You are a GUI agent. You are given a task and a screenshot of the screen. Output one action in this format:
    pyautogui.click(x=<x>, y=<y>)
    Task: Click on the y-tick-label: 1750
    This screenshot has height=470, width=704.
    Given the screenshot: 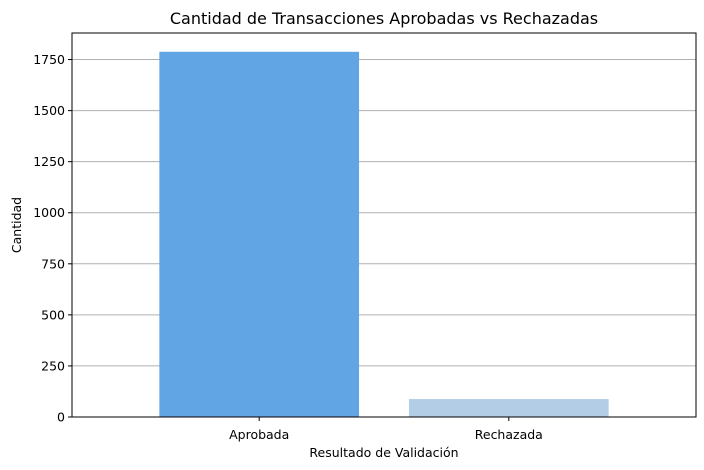 What is the action you would take?
    pyautogui.click(x=49, y=59)
    